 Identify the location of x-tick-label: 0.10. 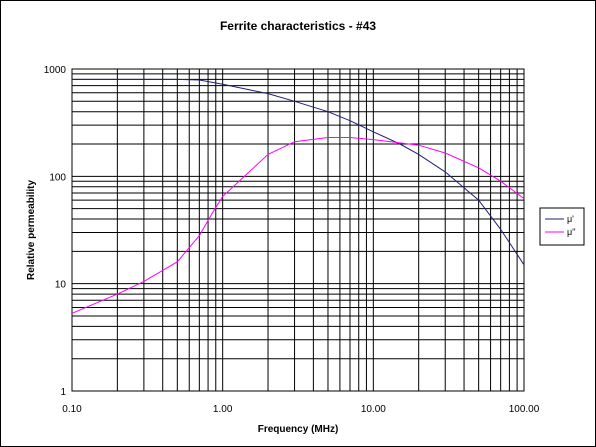
(72, 409).